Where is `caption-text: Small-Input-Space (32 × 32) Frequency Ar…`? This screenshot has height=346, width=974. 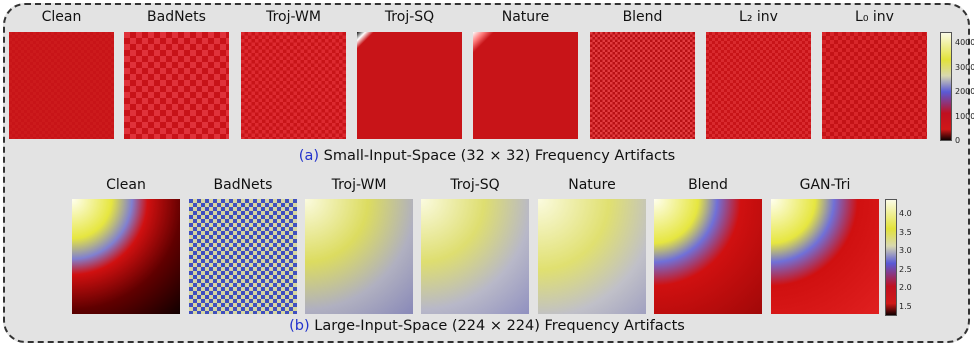
caption-text: Small-Input-Space (32 × 32) Frequency Ar… is located at coordinates (499, 156).